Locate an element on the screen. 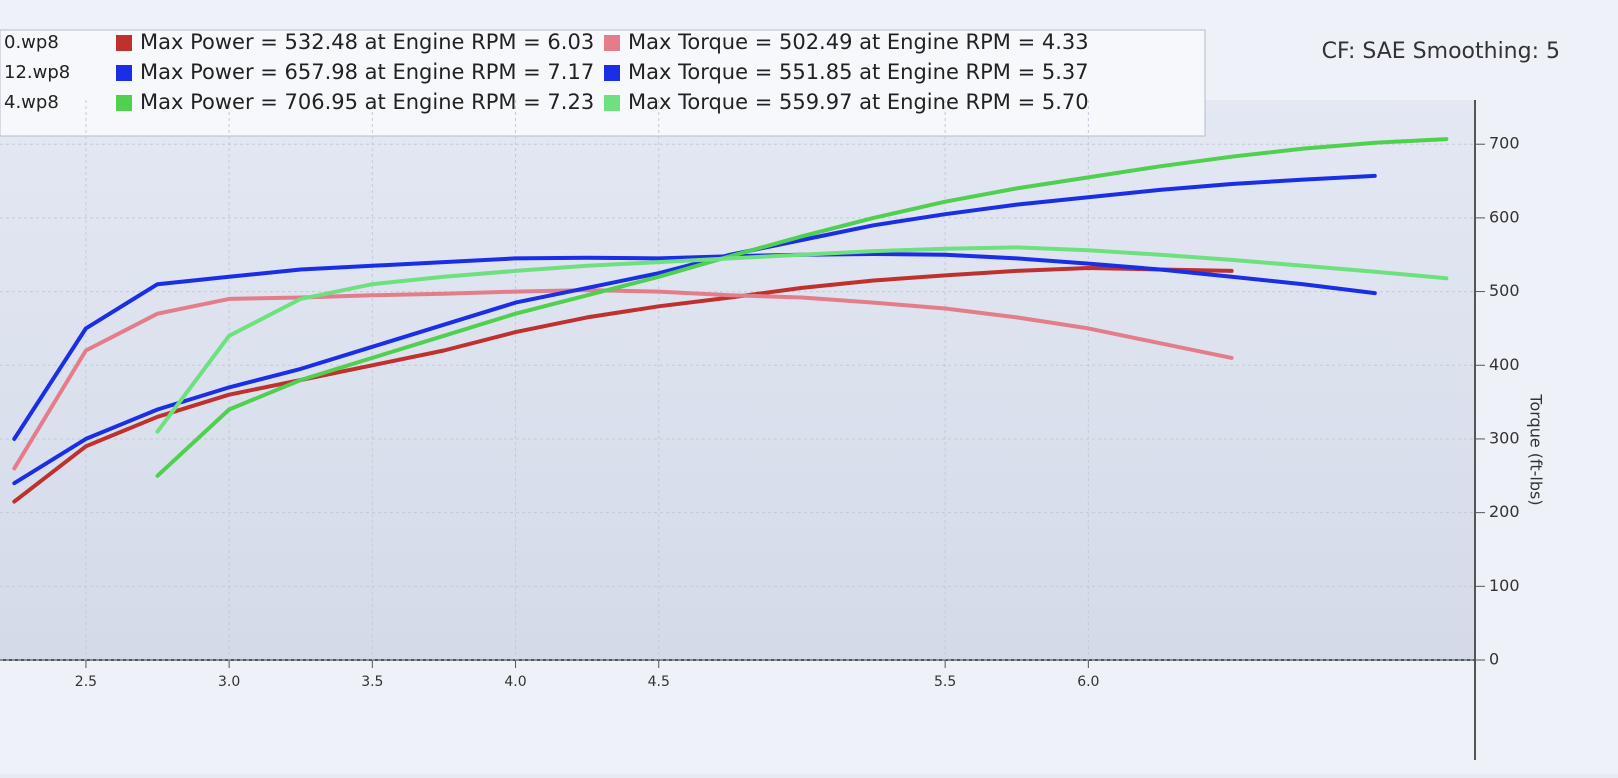 Image resolution: width=1618 pixels, height=778 pixels. x-tick-label: 2.5 is located at coordinates (86, 682).